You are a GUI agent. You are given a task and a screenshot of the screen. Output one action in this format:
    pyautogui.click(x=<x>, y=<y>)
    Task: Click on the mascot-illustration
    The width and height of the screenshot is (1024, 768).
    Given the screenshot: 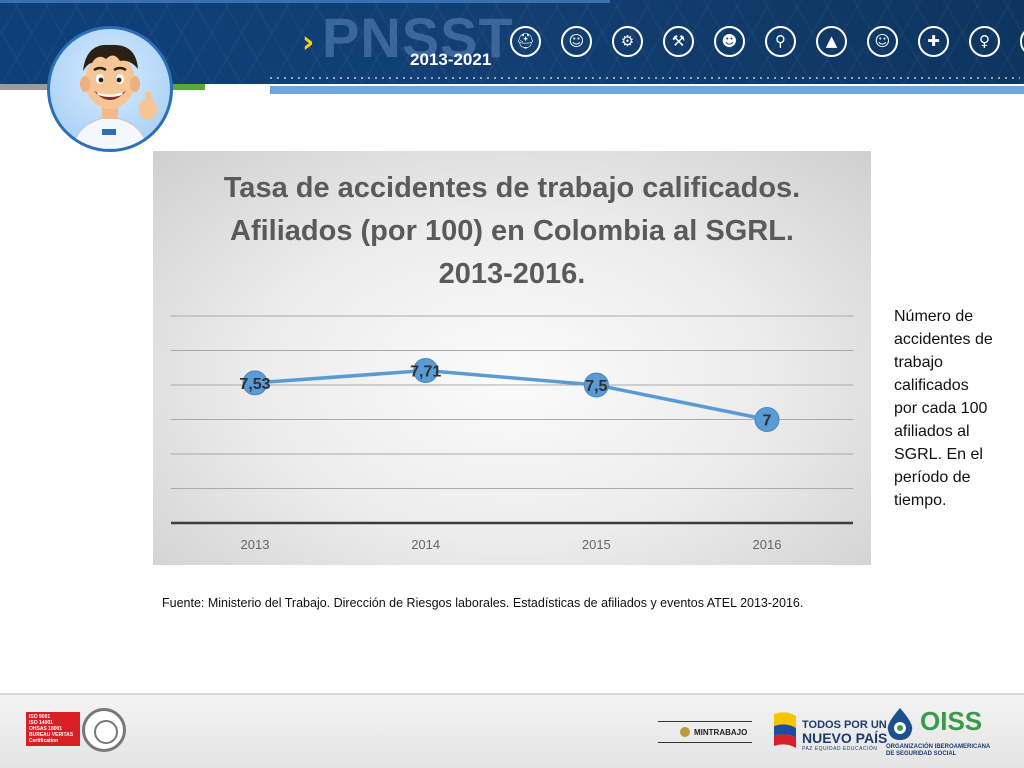 What is the action you would take?
    pyautogui.click(x=114, y=96)
    